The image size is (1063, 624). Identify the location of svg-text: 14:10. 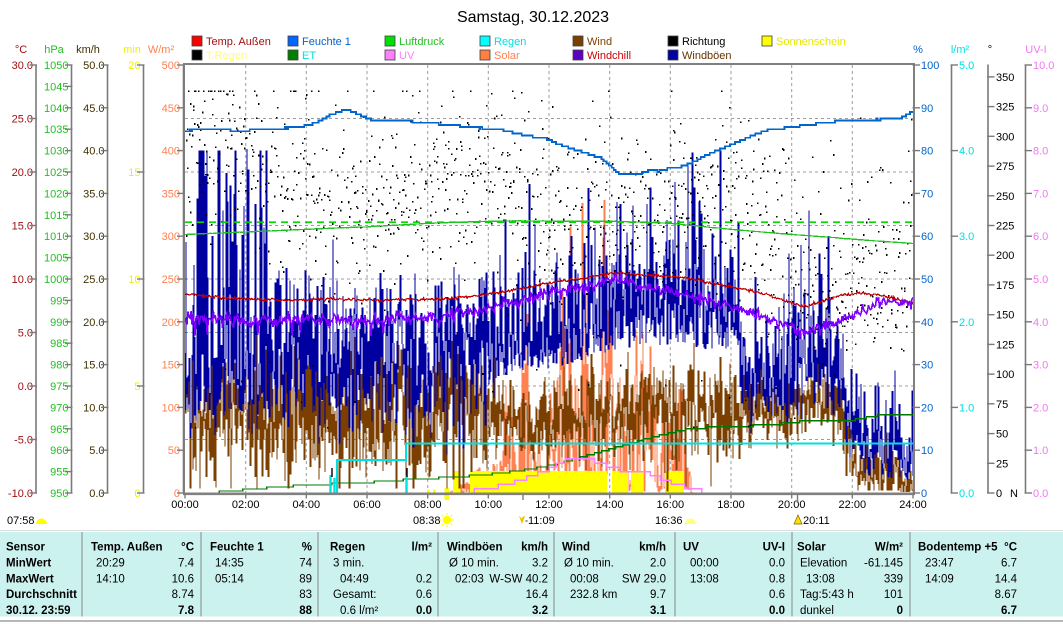
(110, 579).